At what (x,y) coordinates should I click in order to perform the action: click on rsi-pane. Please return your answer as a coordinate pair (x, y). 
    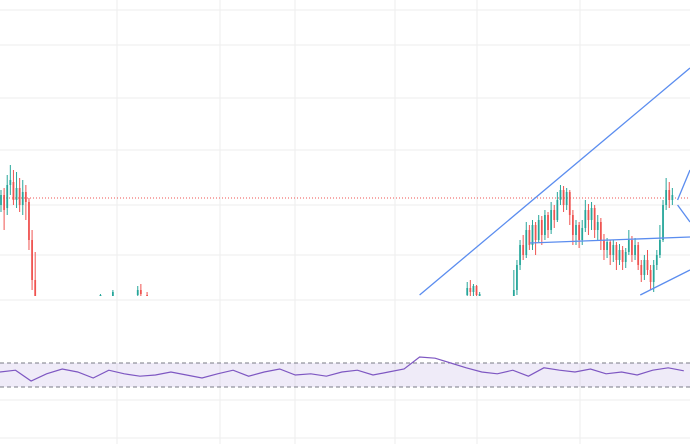
    Looking at the image, I should click on (345, 372).